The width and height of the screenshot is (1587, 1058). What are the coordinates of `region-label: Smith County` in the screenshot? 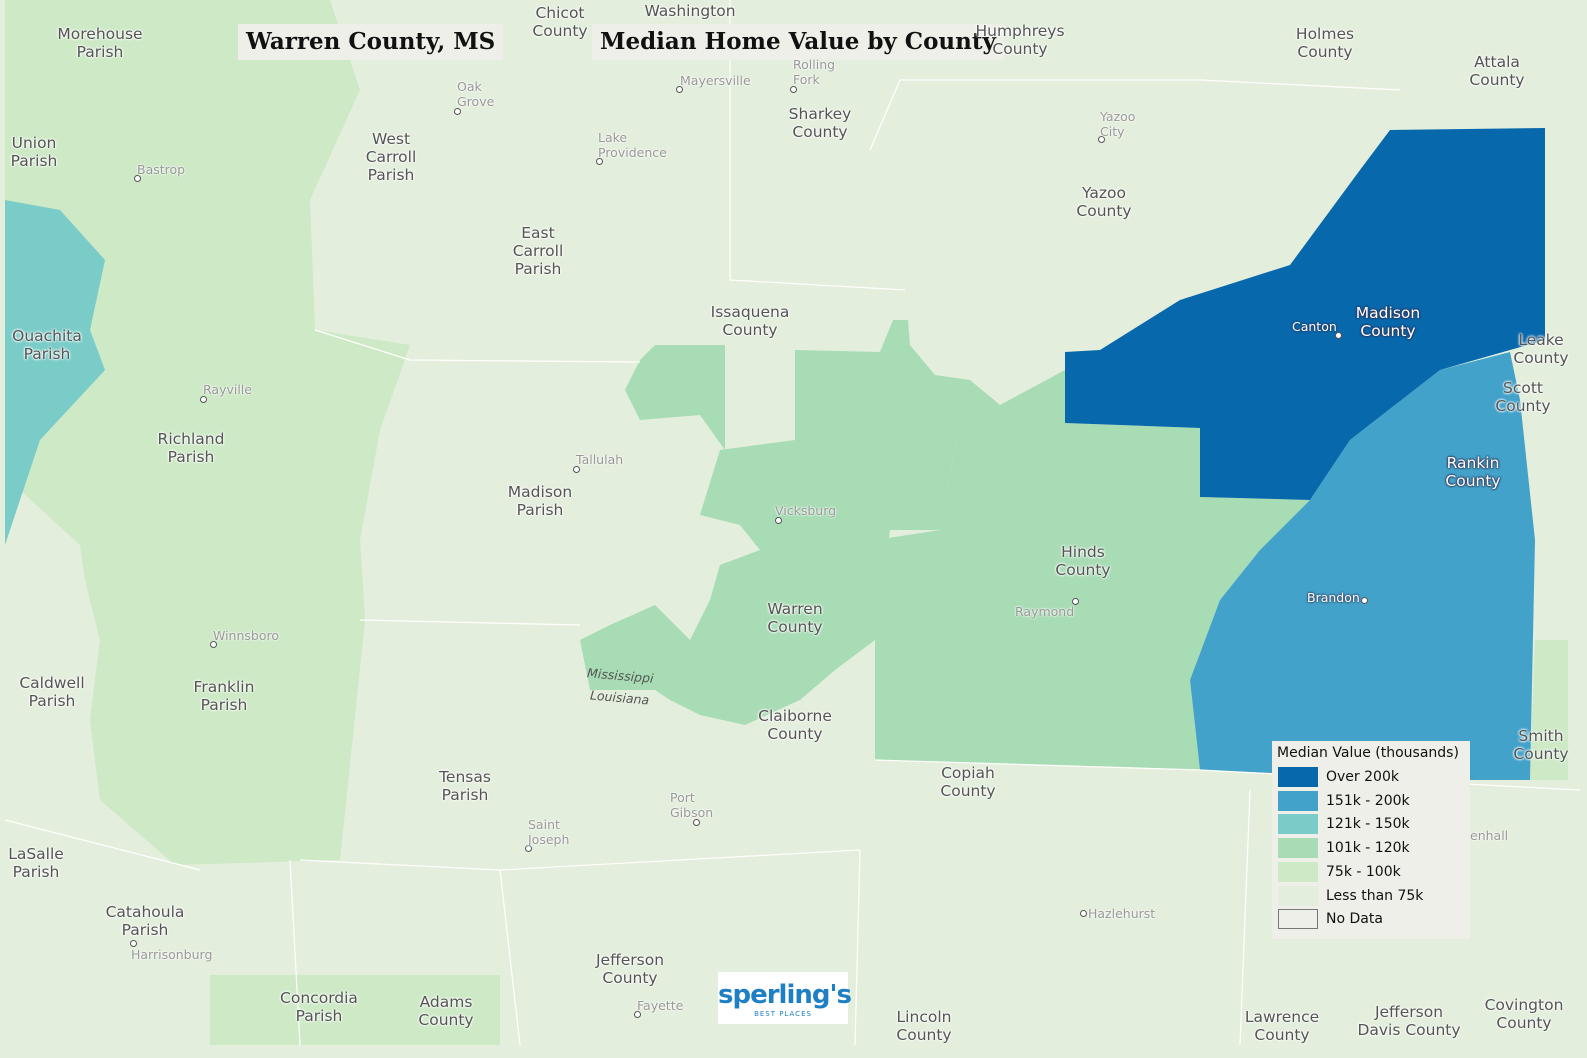 It's located at (1540, 745).